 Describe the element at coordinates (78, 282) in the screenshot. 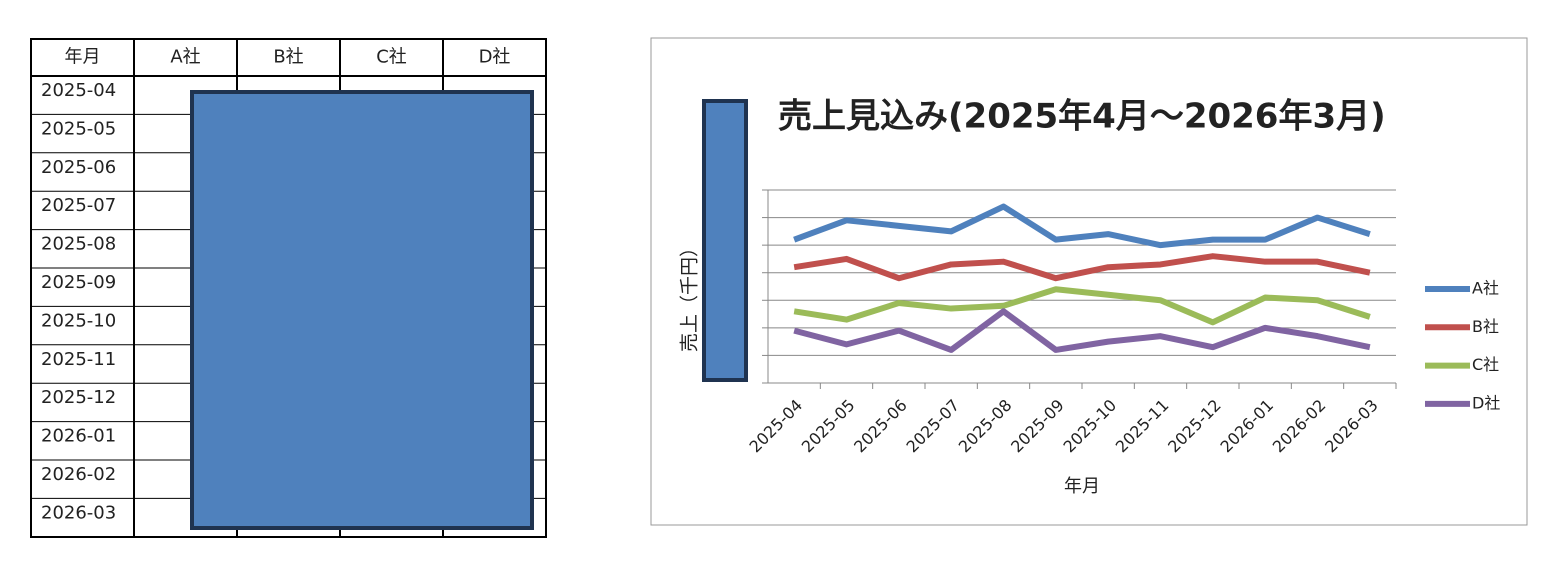

I see `row-label: 2025-09` at that location.